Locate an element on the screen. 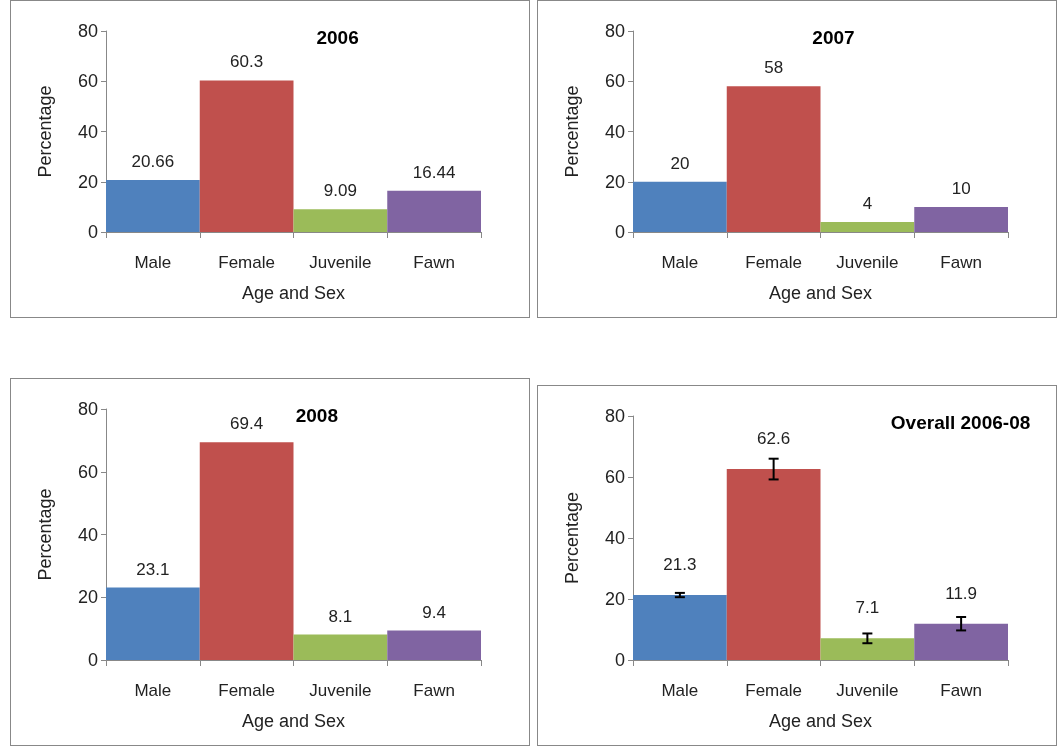 The height and width of the screenshot is (746, 1059). data-label: 62.6 is located at coordinates (774, 439).